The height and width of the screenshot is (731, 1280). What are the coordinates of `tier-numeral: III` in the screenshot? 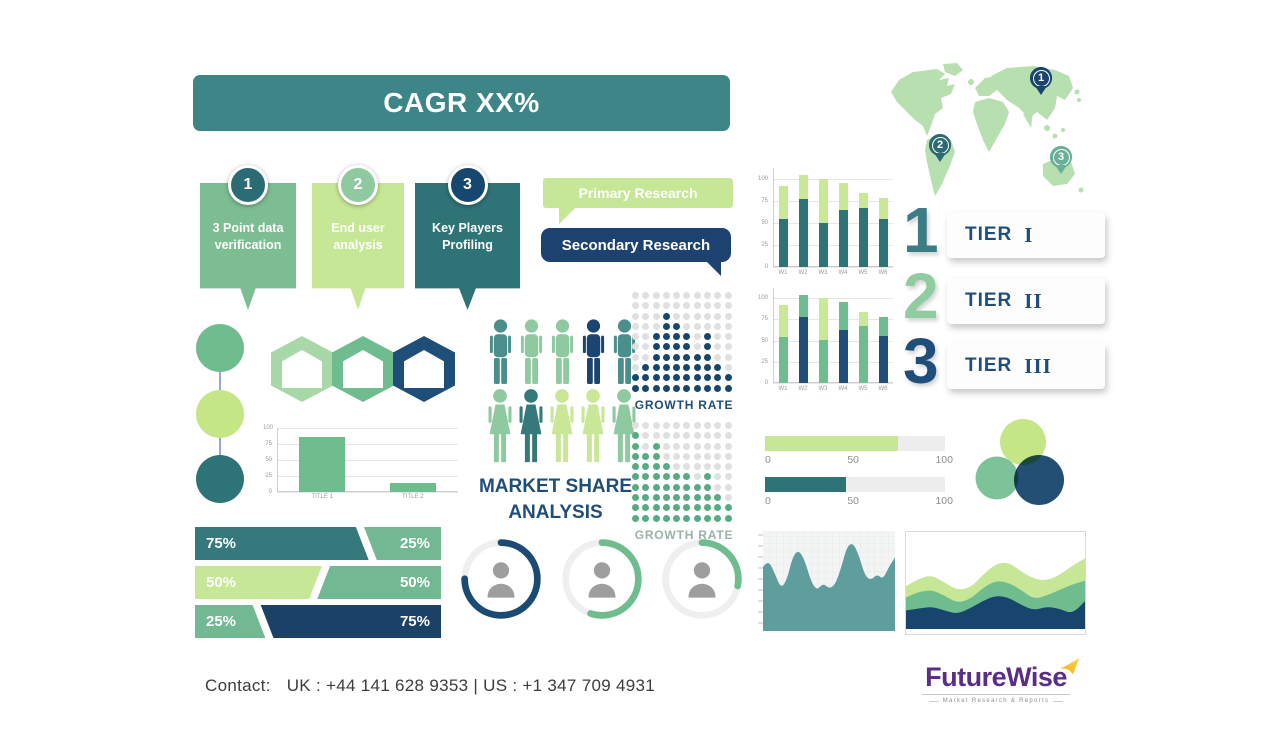 It's located at (1038, 365).